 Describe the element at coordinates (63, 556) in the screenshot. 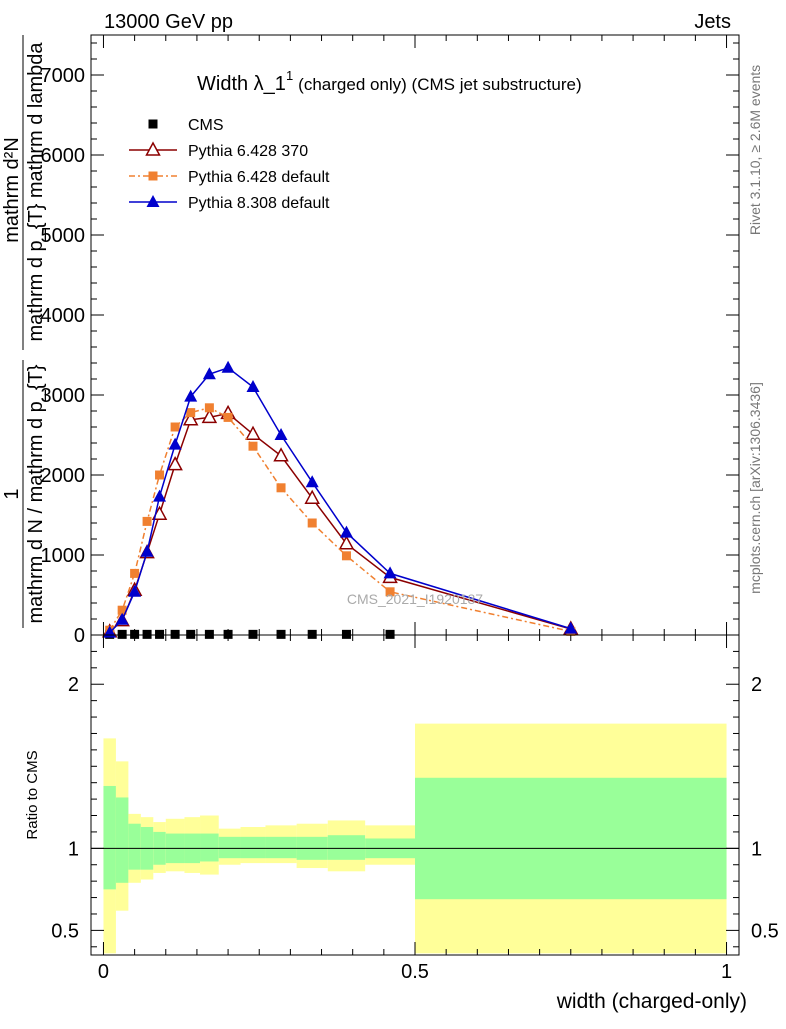

I see `main-y-tick-label: 1000` at that location.